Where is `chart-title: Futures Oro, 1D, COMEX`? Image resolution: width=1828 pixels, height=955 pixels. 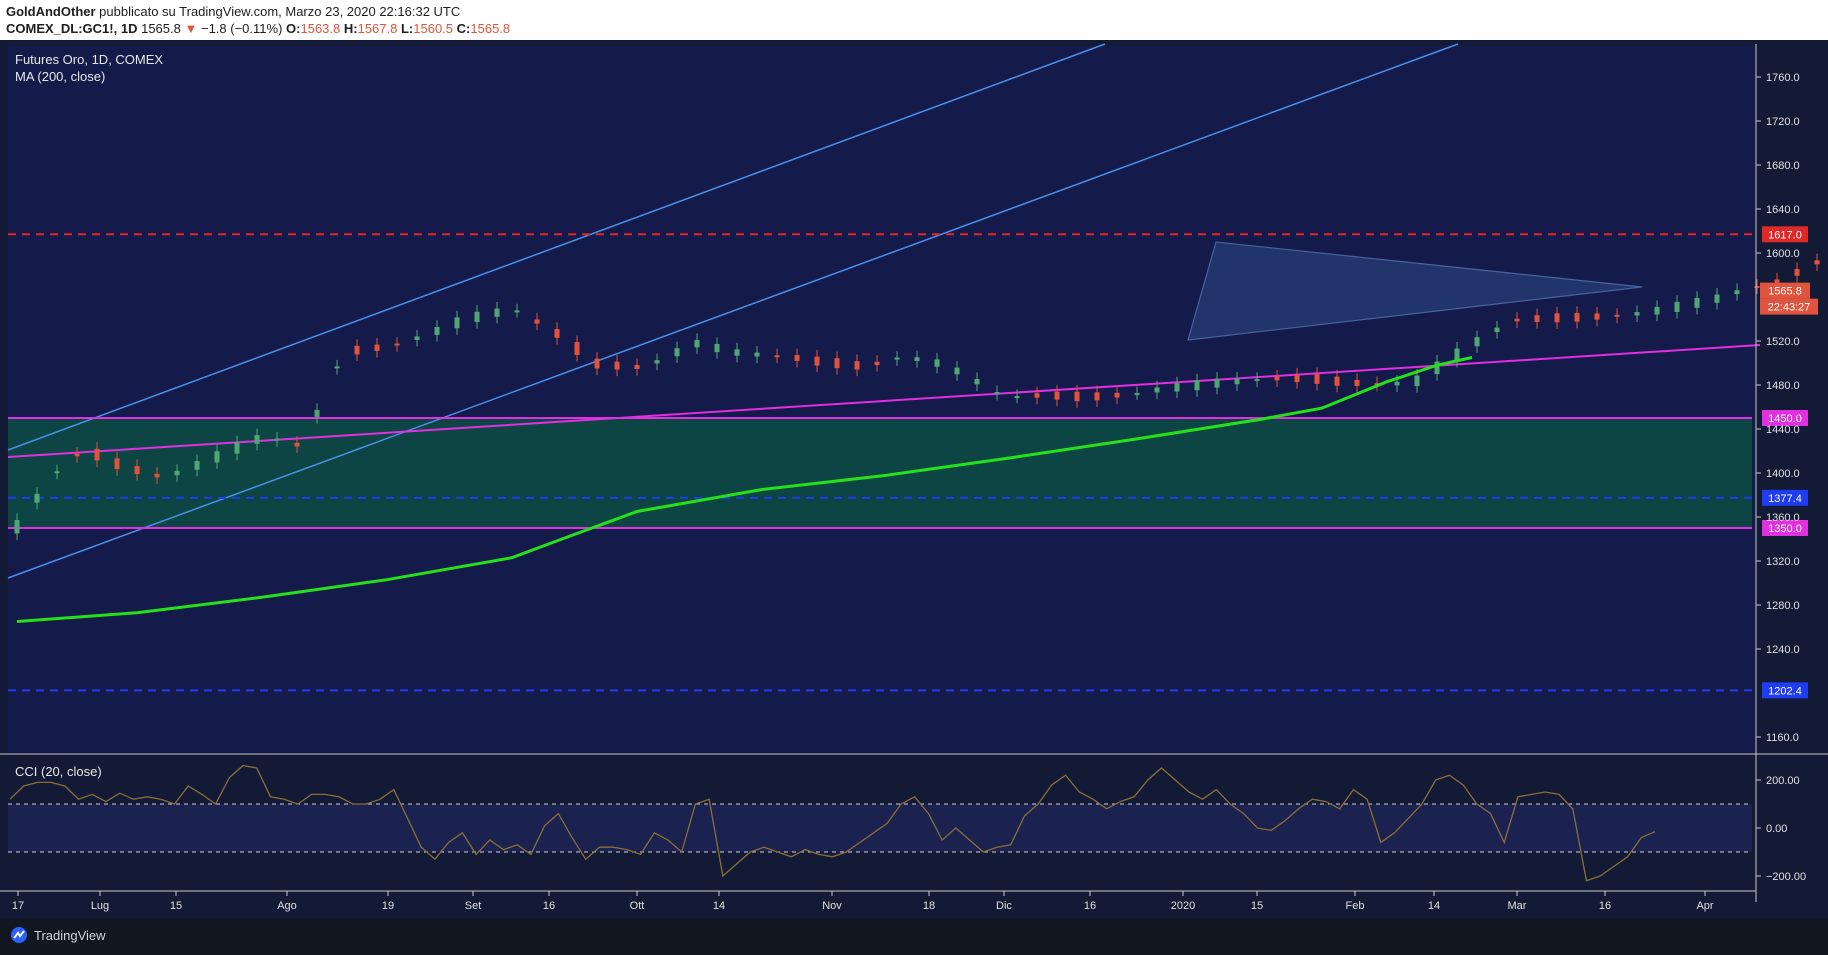
chart-title: Futures Oro, 1D, COMEX is located at coordinates (89, 59).